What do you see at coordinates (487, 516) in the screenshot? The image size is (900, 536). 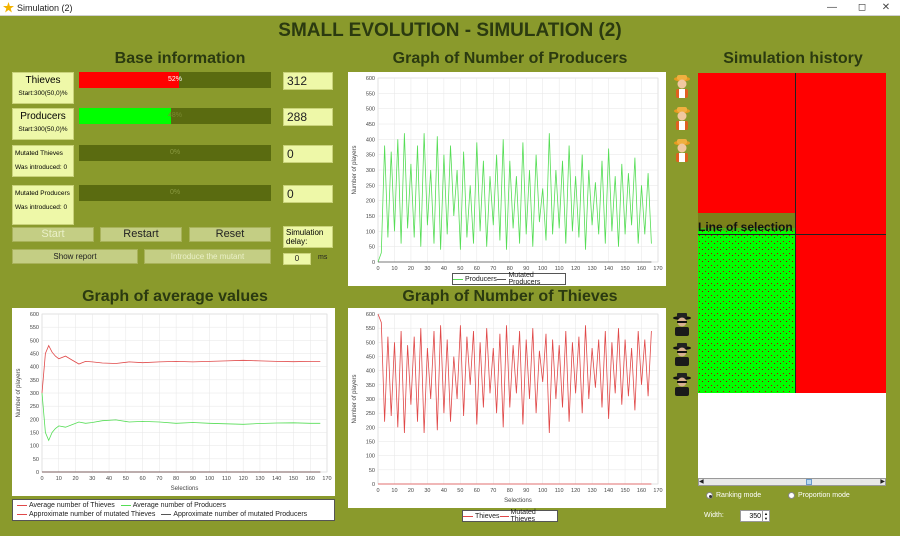 I see `legend-label: Thieves` at bounding box center [487, 516].